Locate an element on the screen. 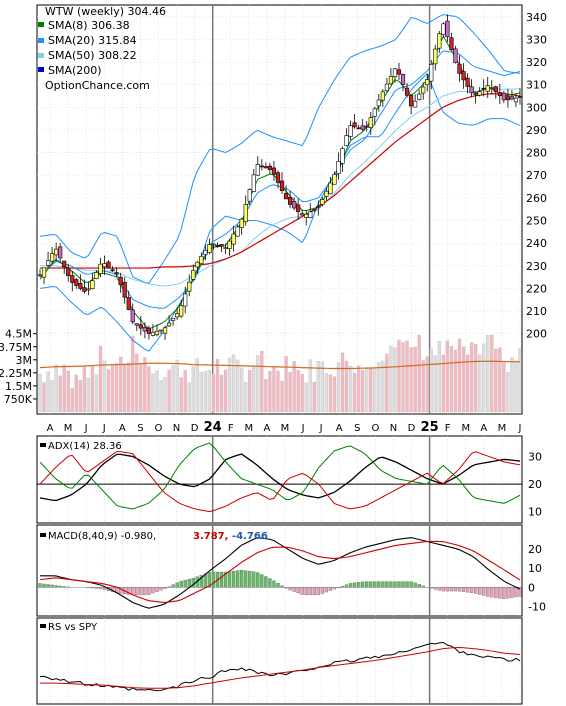 This screenshot has height=706, width=566. adx-line is located at coordinates (280, 477).